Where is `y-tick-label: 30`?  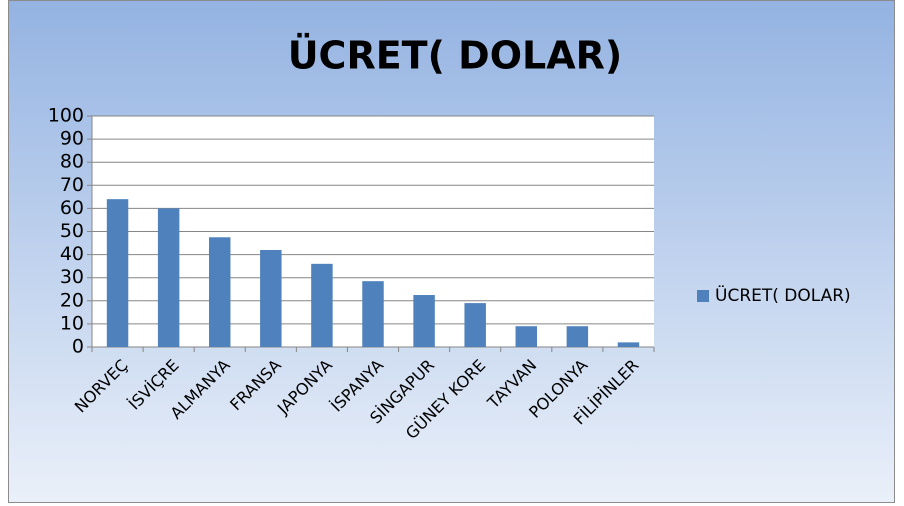
y-tick-label: 30 is located at coordinates (72, 277).